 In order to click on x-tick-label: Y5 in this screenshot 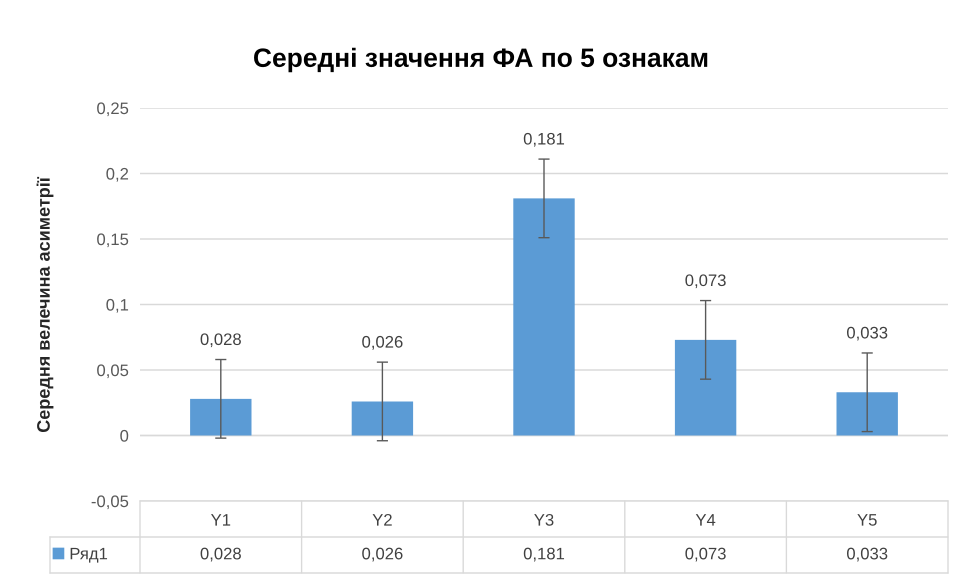, I will do `click(867, 520)`.